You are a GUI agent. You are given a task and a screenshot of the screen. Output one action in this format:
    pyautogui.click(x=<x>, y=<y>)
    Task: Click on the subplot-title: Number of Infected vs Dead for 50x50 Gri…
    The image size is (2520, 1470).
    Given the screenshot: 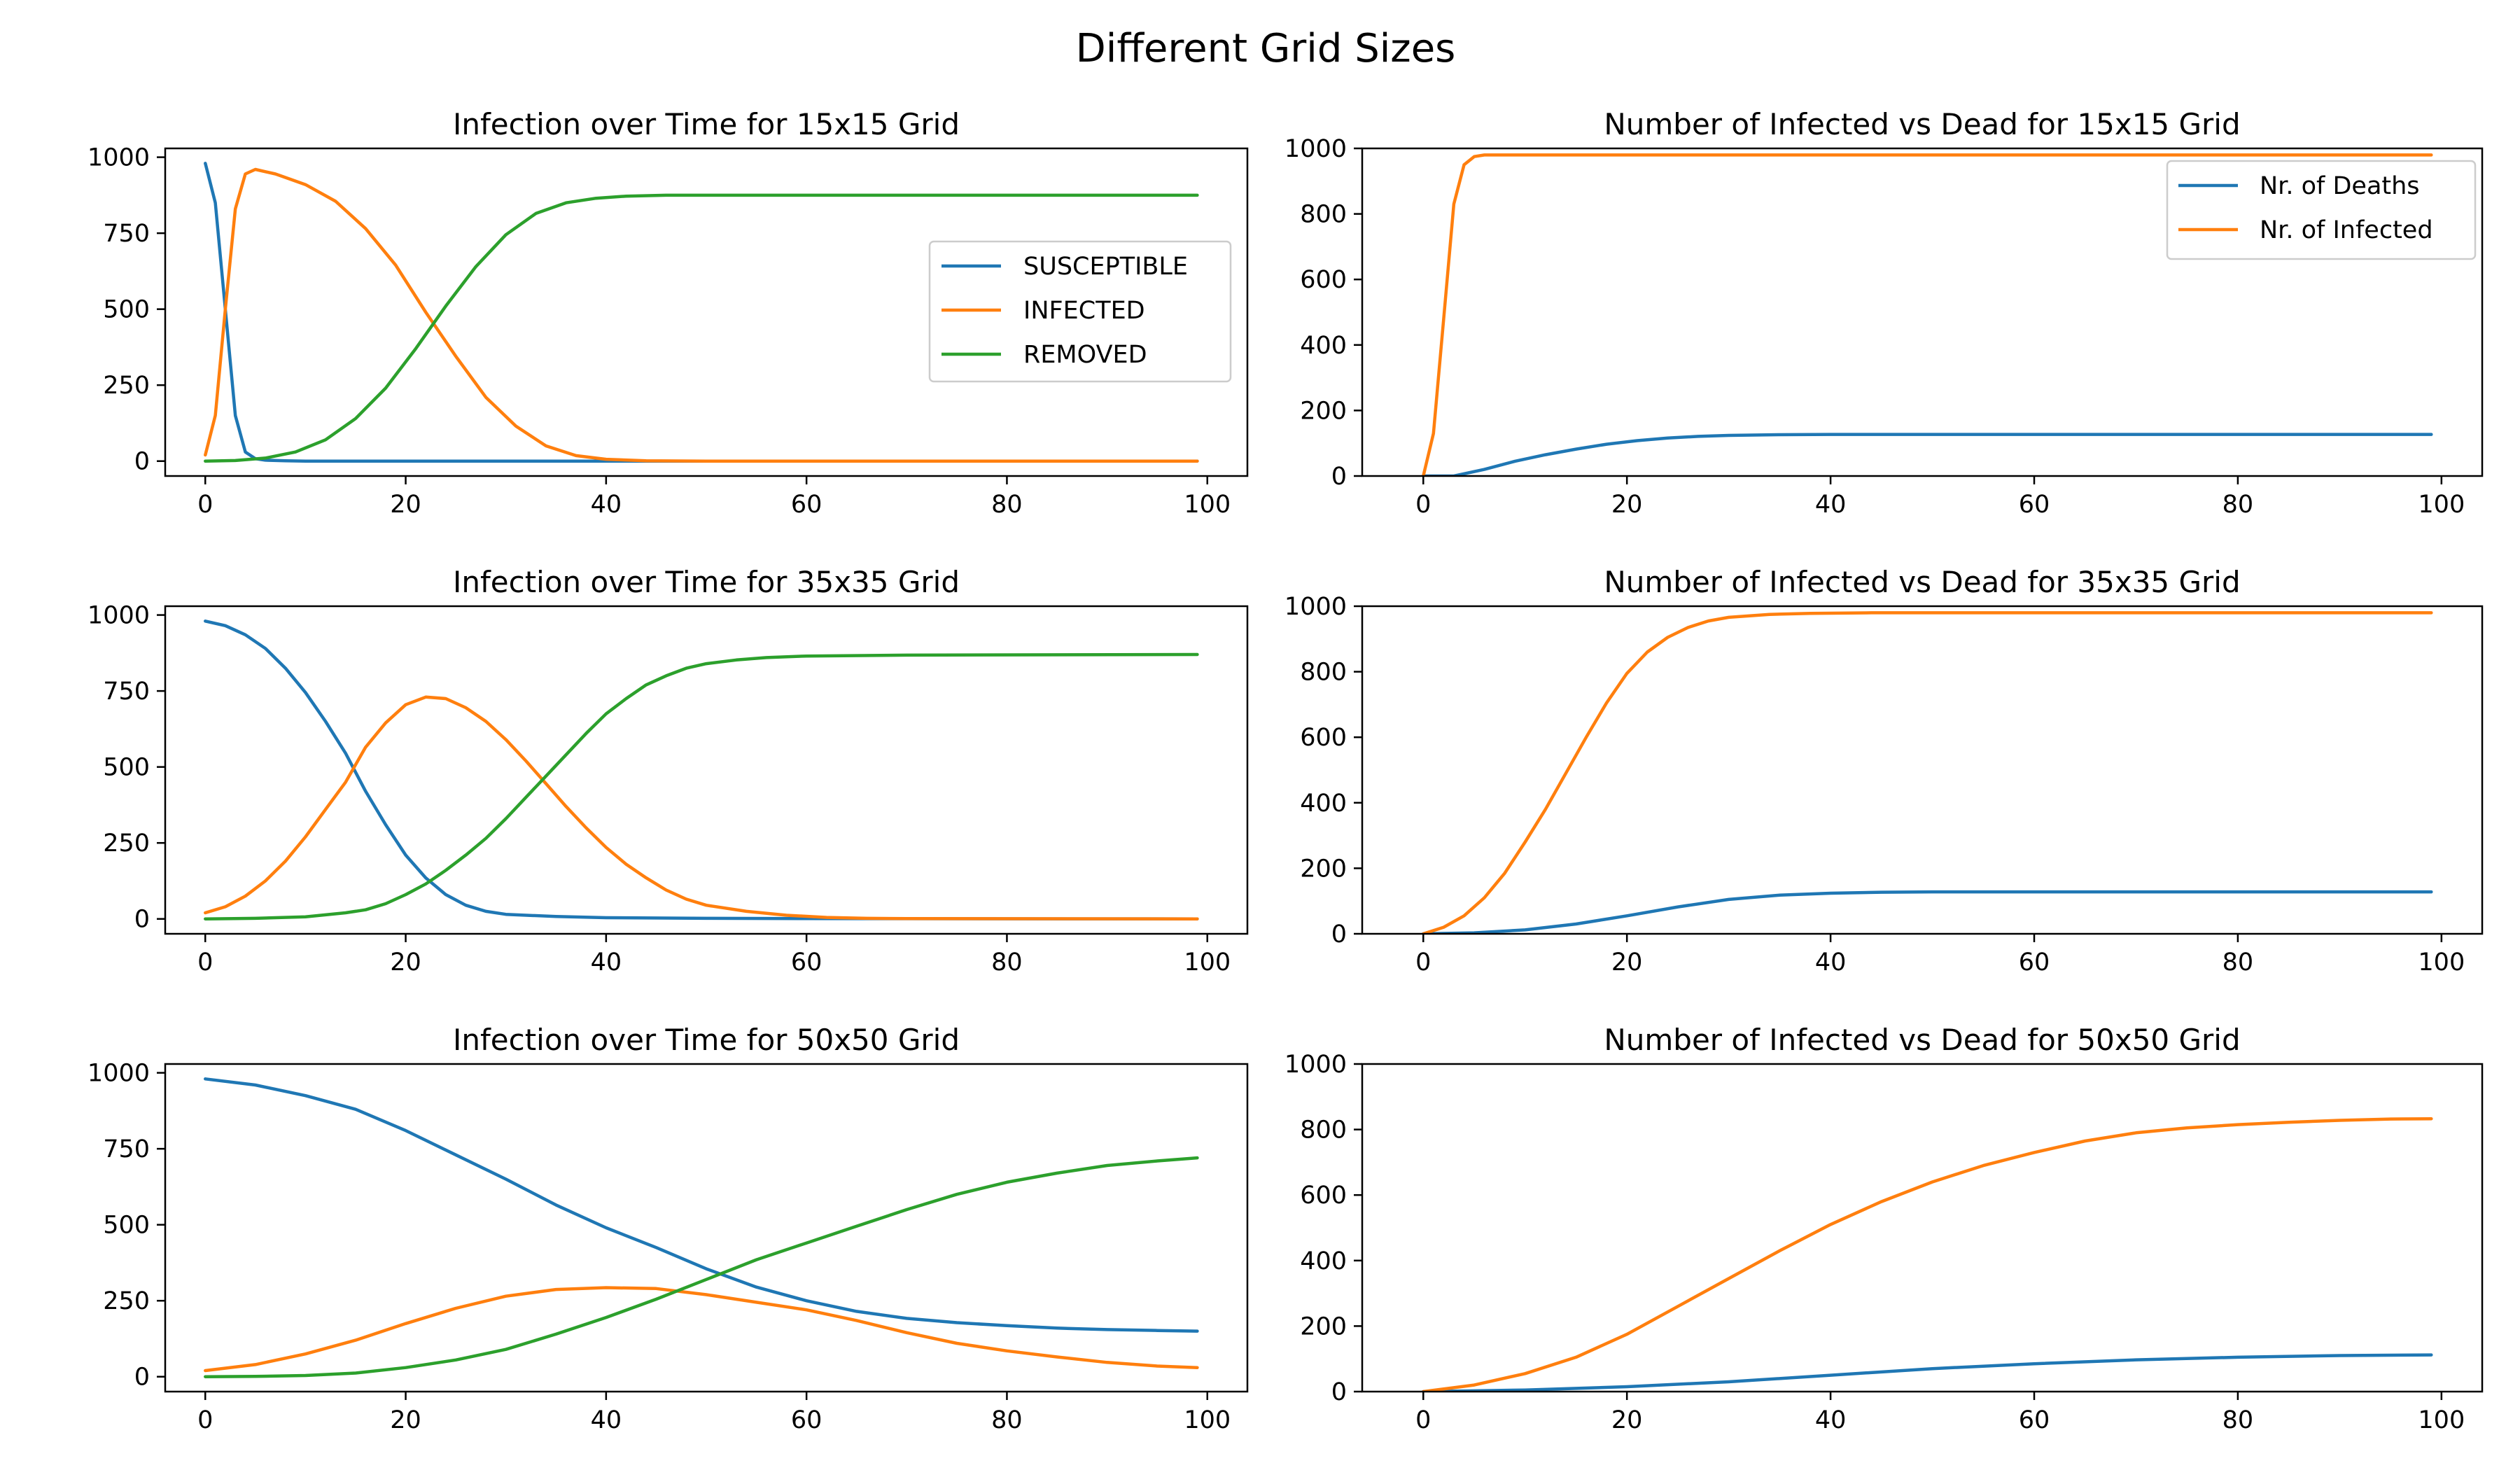 What is the action you would take?
    pyautogui.click(x=1922, y=1040)
    